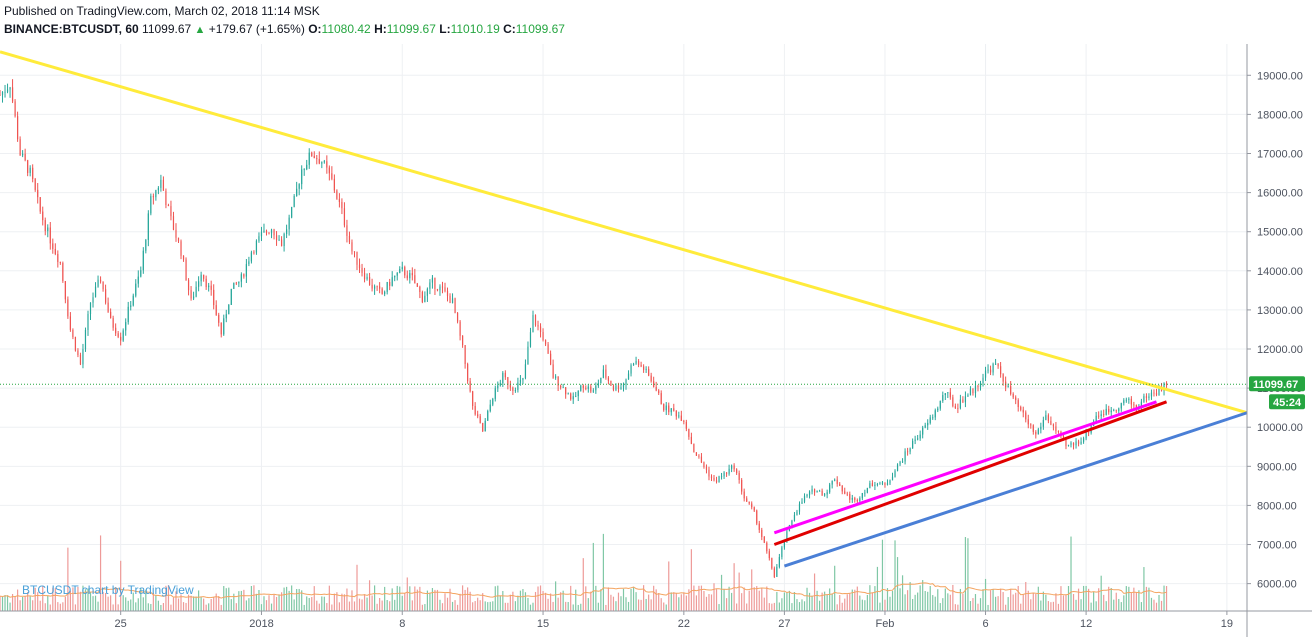 This screenshot has width=1312, height=637. Describe the element at coordinates (380, 29) in the screenshot. I see `high-label: H:` at that location.